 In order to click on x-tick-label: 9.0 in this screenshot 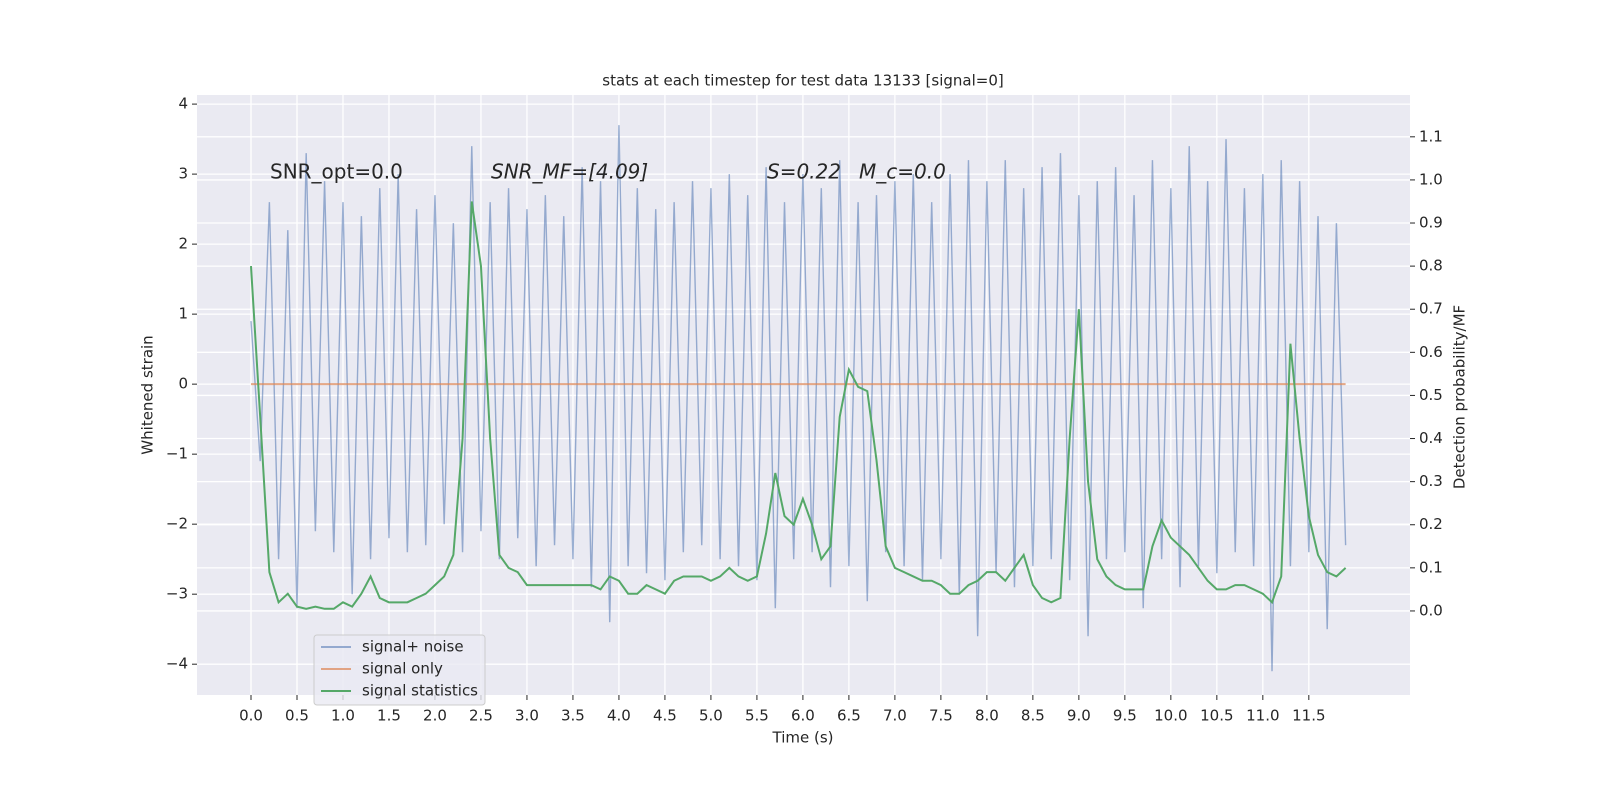, I will do `click(1079, 716)`.